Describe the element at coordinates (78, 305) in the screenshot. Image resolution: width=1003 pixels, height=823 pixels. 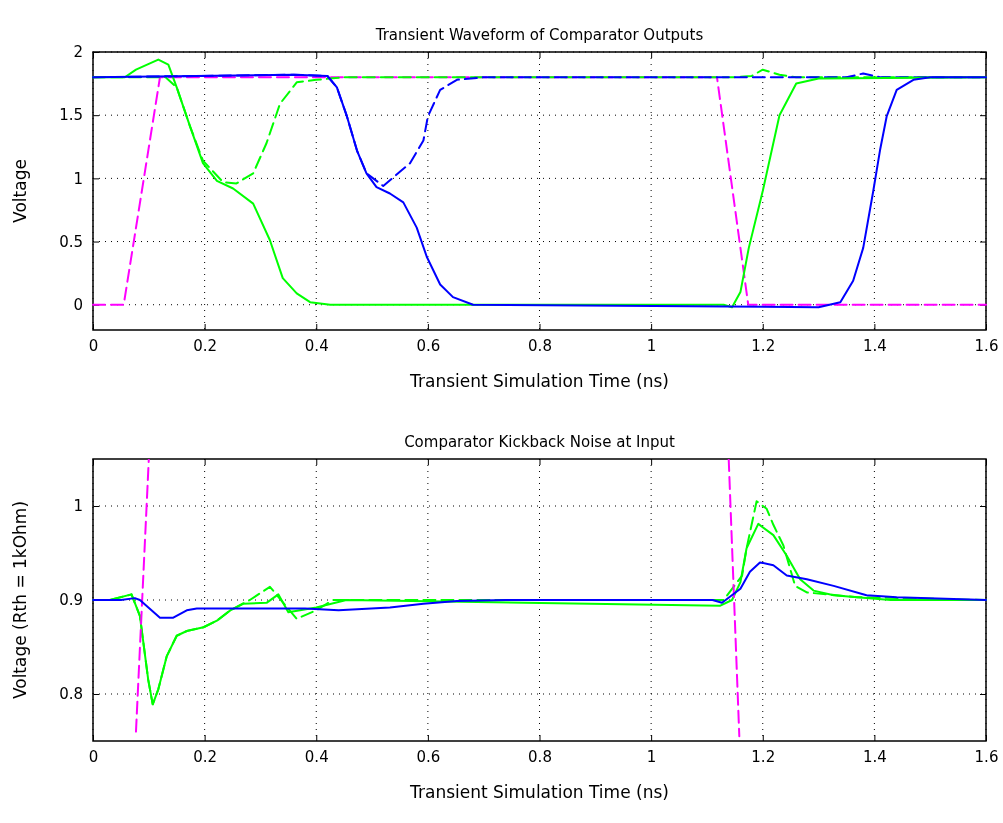
I see `y-tick-label: 0` at that location.